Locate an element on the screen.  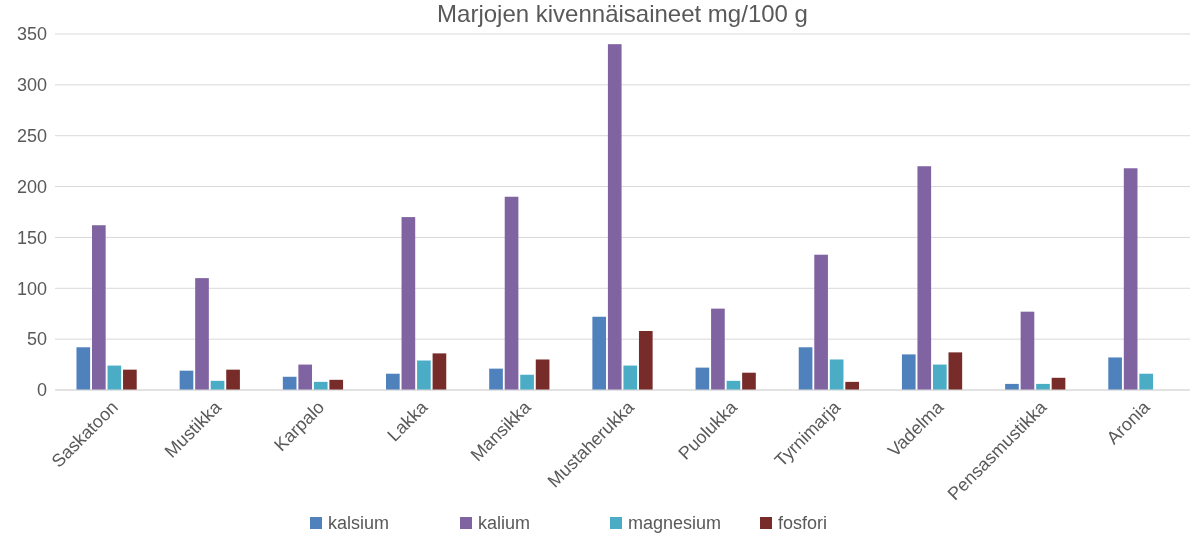
y-tick-label: 350 is located at coordinates (31, 34).